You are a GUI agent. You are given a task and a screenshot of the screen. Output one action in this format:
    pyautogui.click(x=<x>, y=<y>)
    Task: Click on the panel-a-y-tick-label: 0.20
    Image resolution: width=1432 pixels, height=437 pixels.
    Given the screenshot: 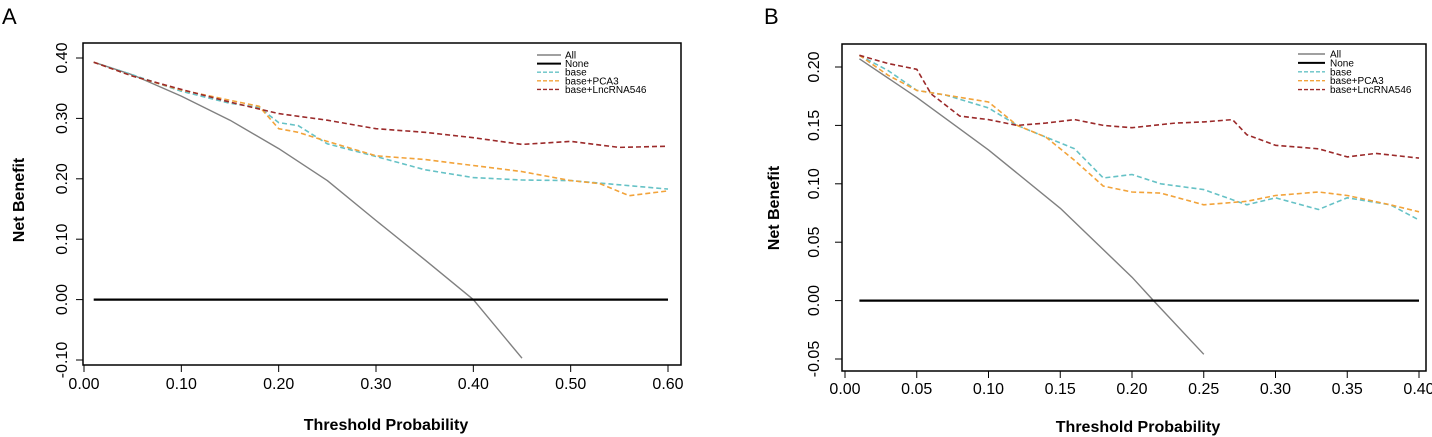 What is the action you would take?
    pyautogui.click(x=62, y=178)
    